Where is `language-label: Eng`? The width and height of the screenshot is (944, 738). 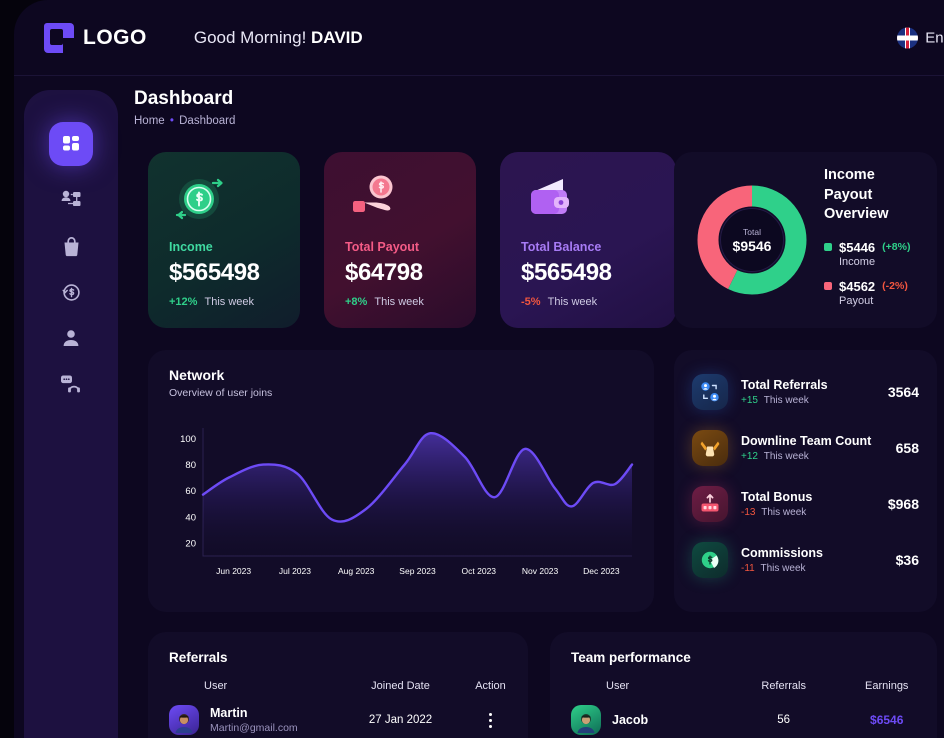 language-label: Eng is located at coordinates (934, 37).